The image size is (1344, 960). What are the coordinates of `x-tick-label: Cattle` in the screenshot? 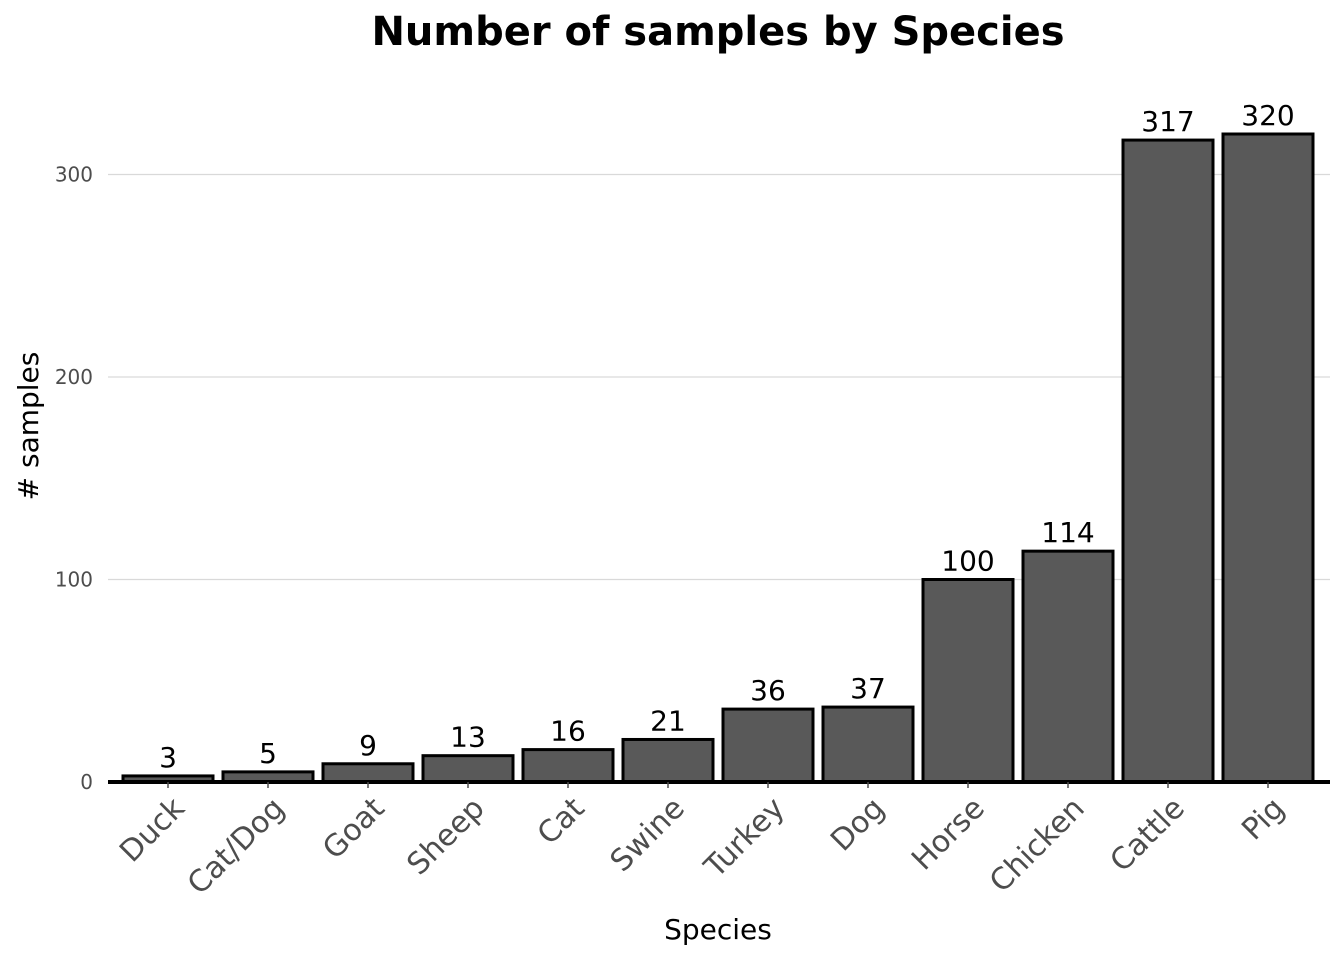 It's located at (1148, 835).